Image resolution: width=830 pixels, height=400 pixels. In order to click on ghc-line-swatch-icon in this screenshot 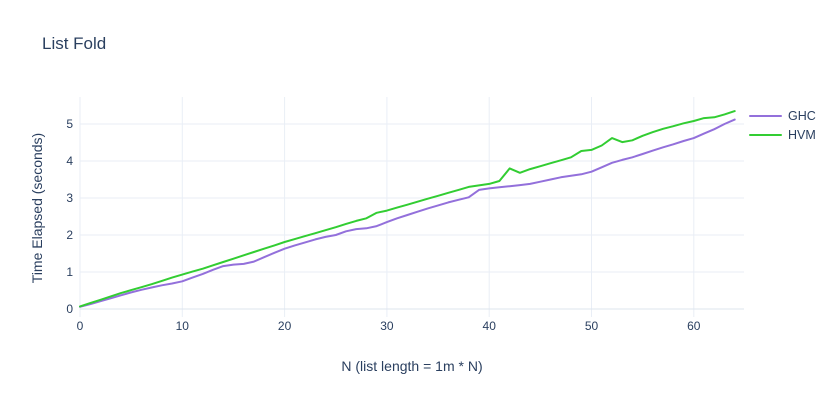, I will do `click(765, 116)`.